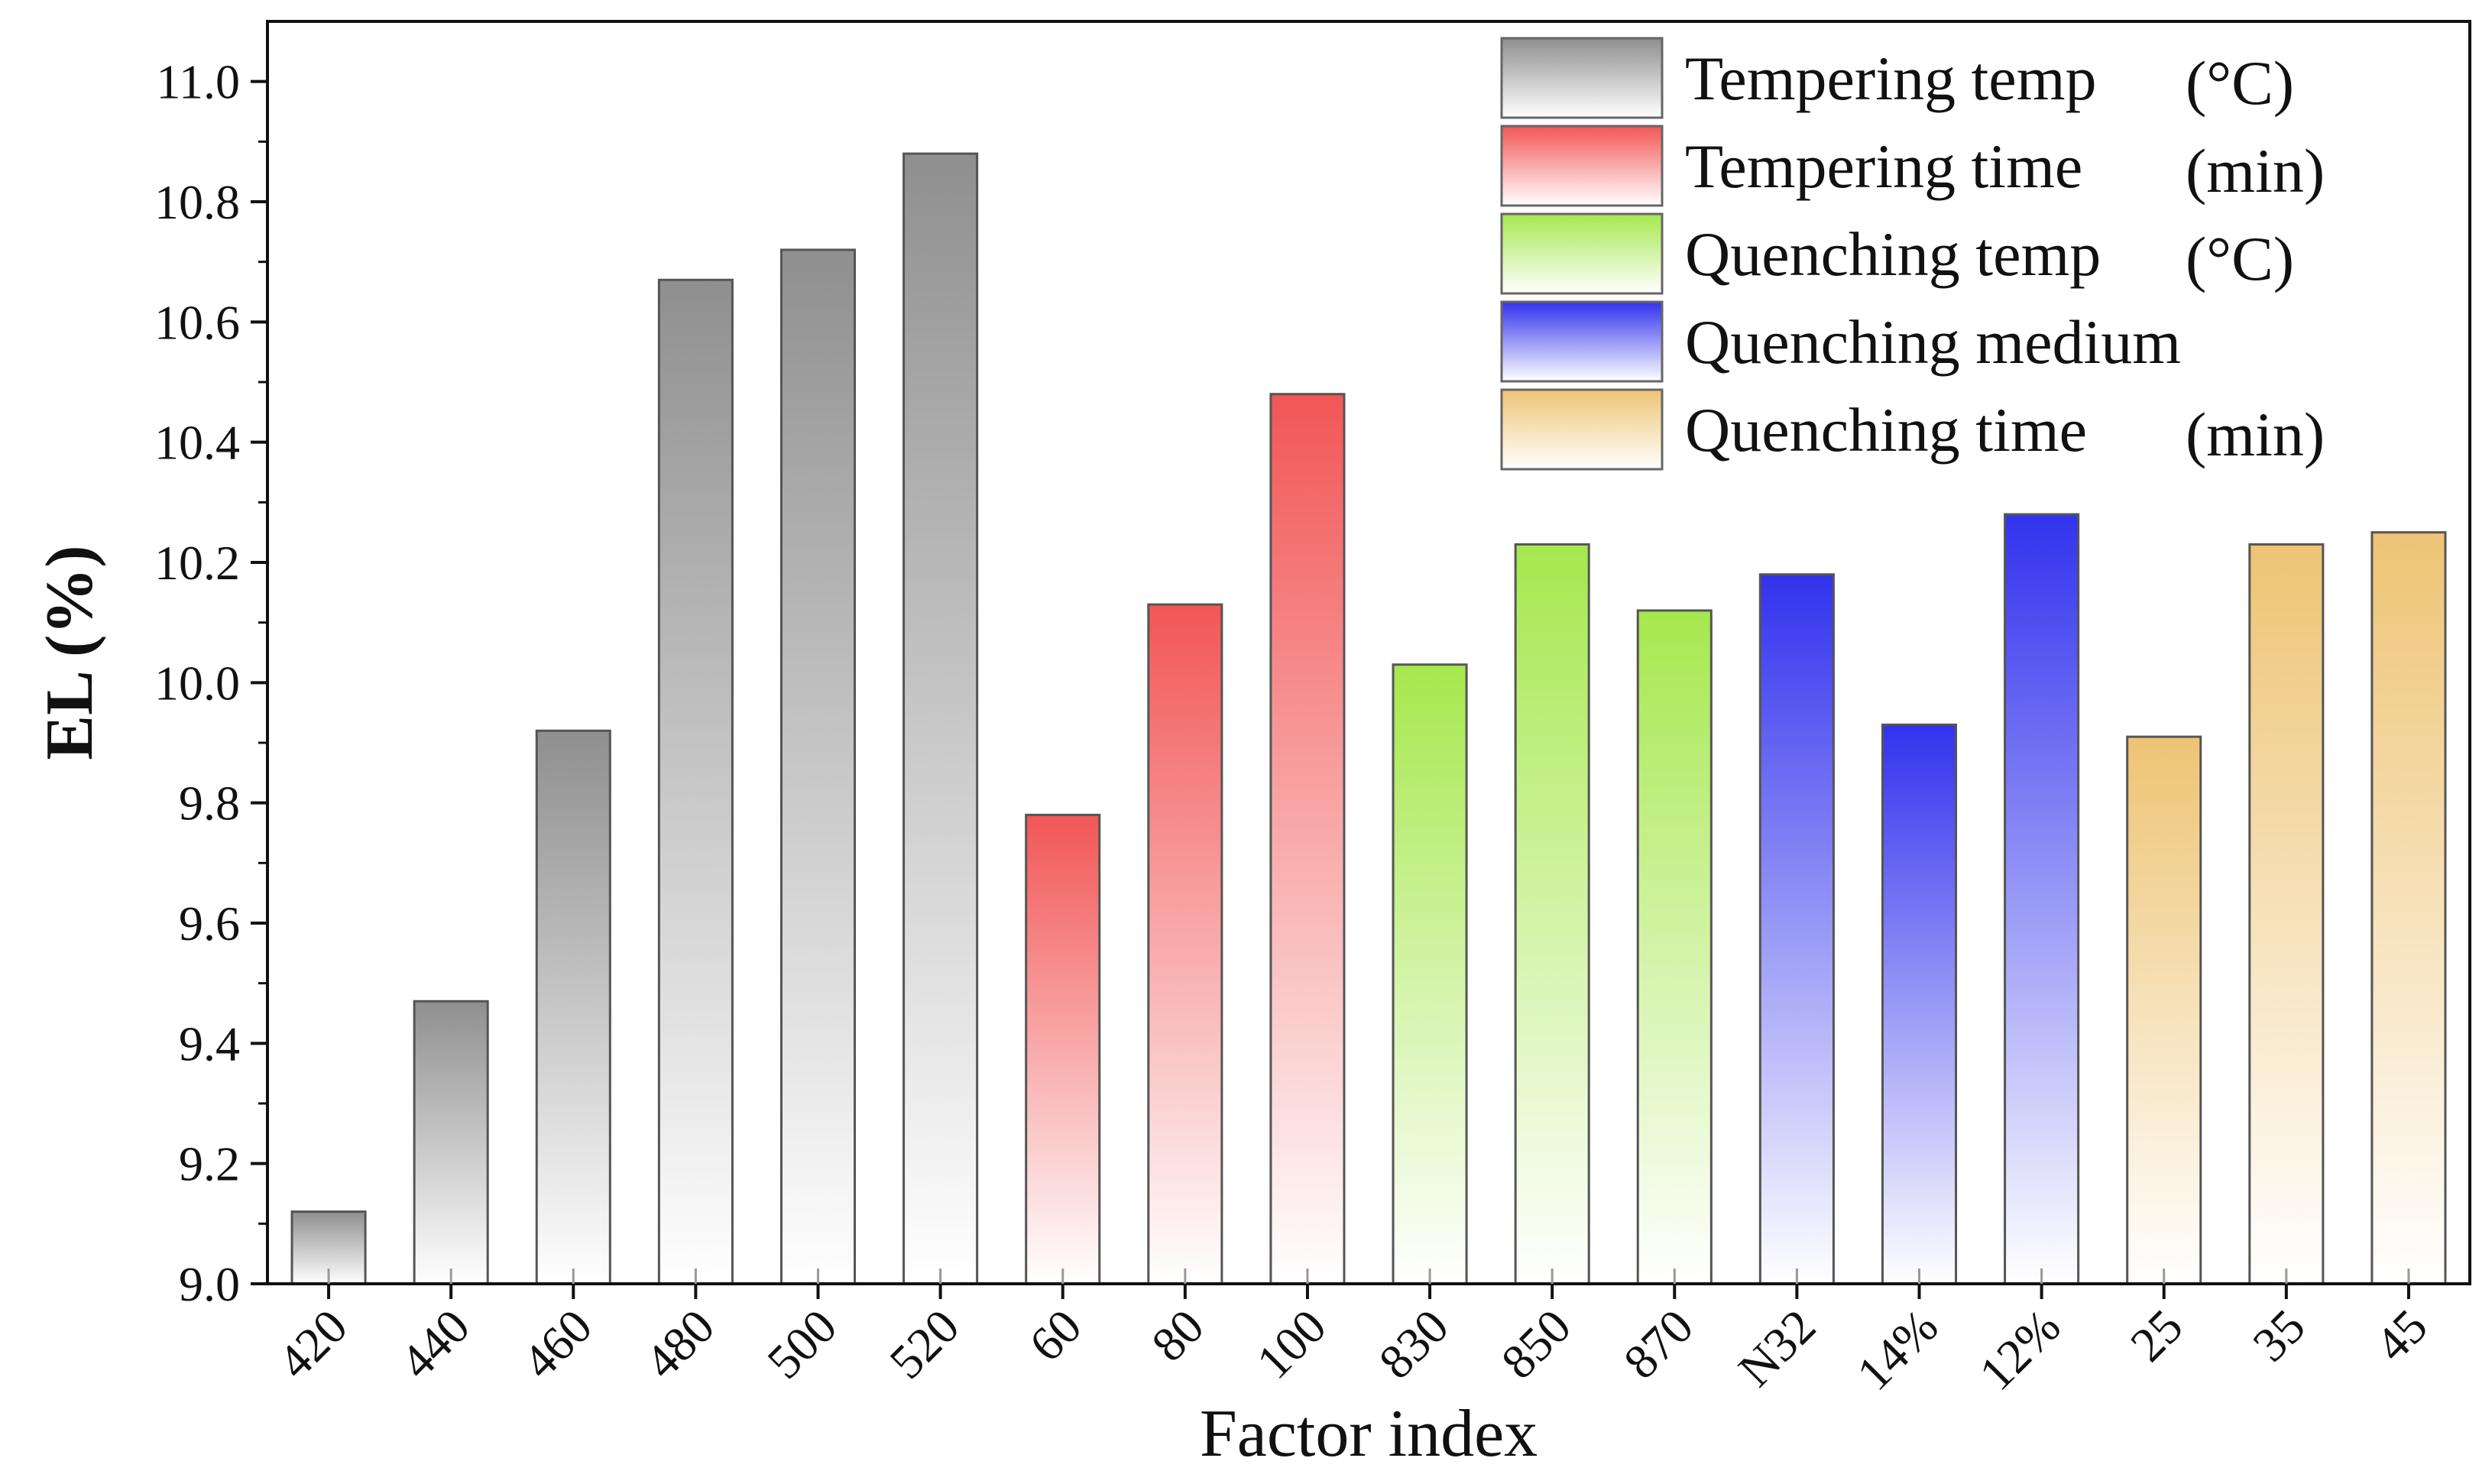 This screenshot has width=2479, height=1484. What do you see at coordinates (1796, 929) in the screenshot?
I see `bar-N32` at bounding box center [1796, 929].